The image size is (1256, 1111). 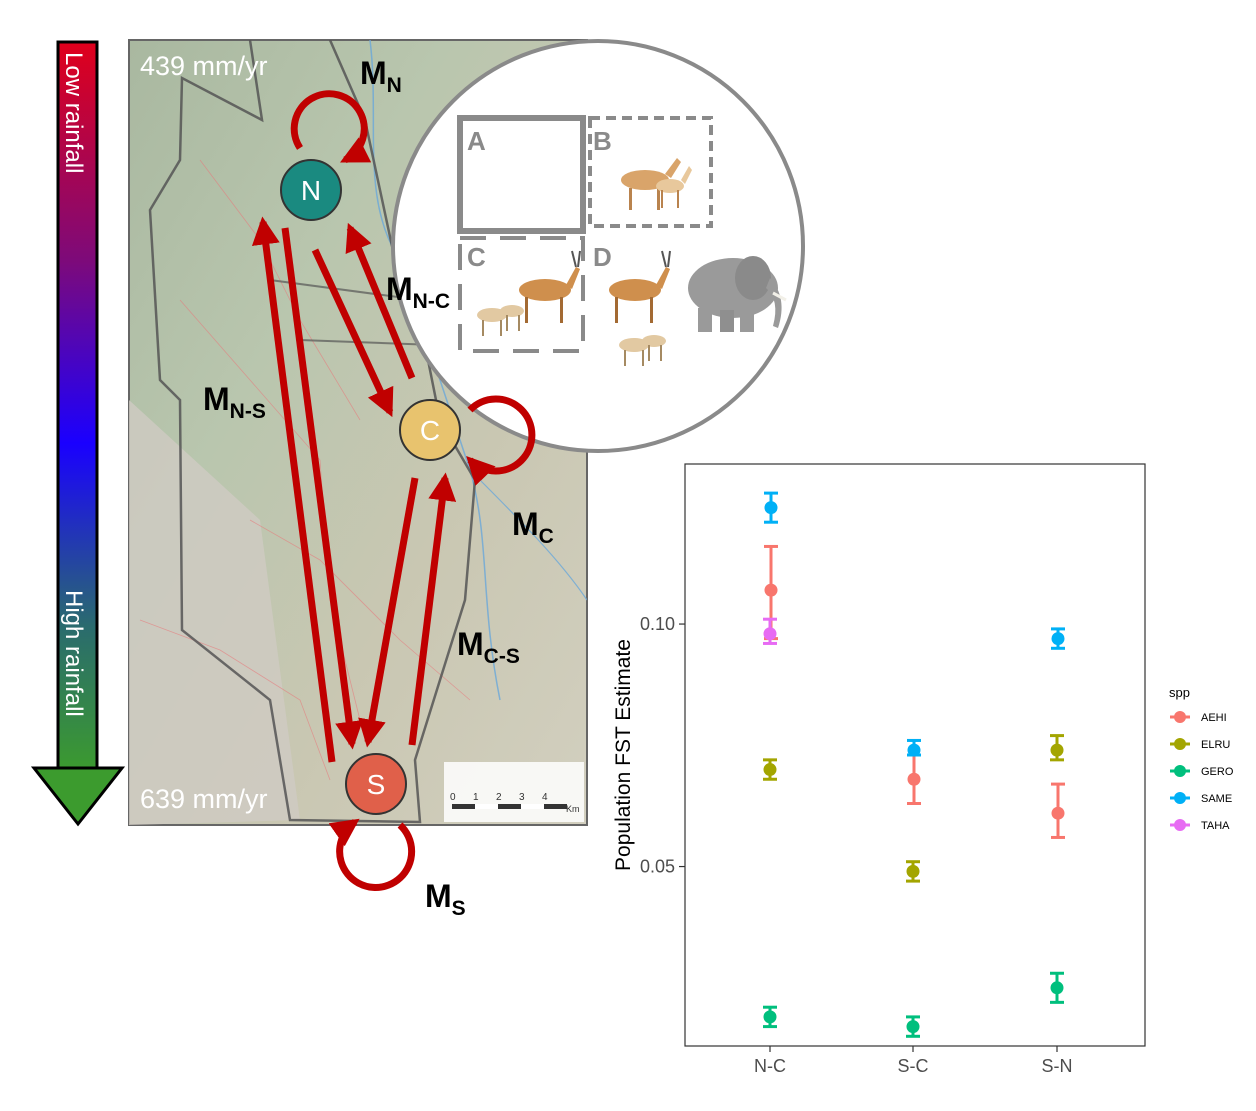 What do you see at coordinates (331, 127) in the screenshot?
I see `loop-n` at bounding box center [331, 127].